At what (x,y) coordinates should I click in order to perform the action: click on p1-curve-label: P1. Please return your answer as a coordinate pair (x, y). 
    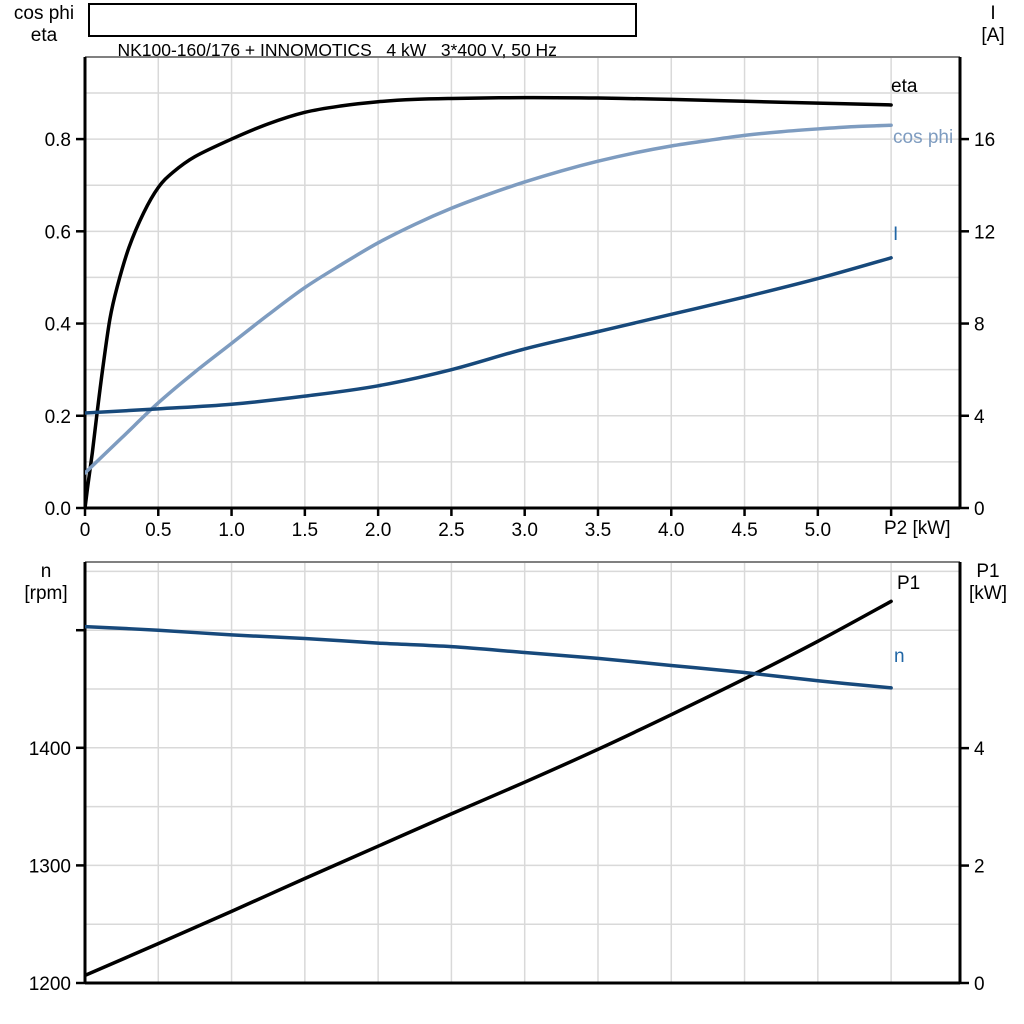
    Looking at the image, I should click on (909, 583).